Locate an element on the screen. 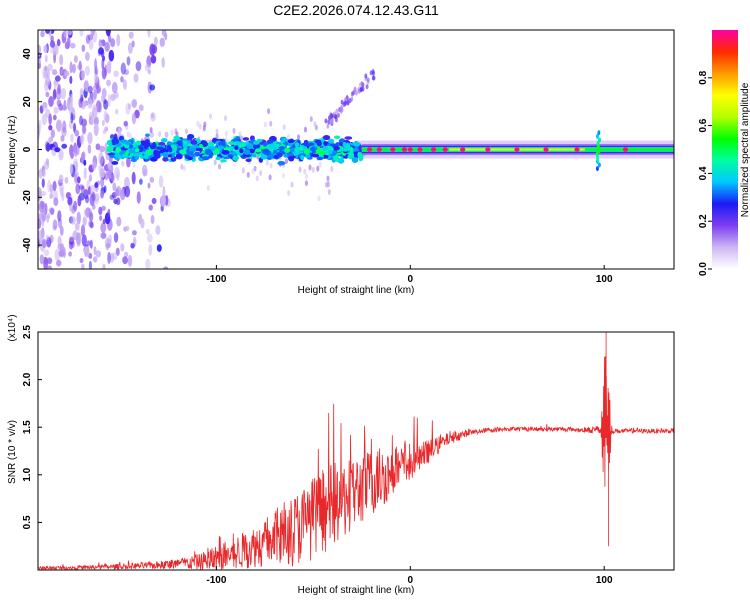 The height and width of the screenshot is (600, 750). spectrogram-peak-dot is located at coordinates (445, 149).